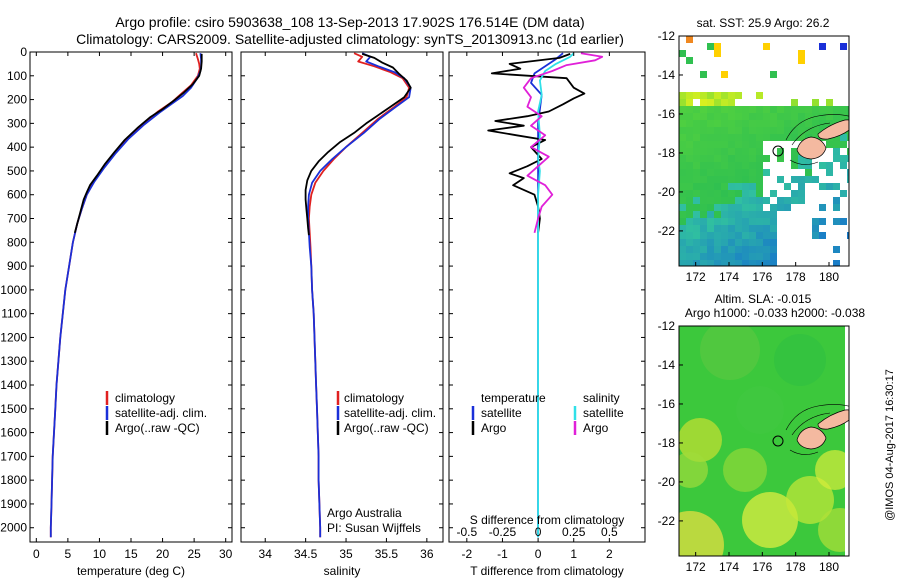 The width and height of the screenshot is (900, 580). I want to click on map-y-tick-label: -22, so click(667, 231).